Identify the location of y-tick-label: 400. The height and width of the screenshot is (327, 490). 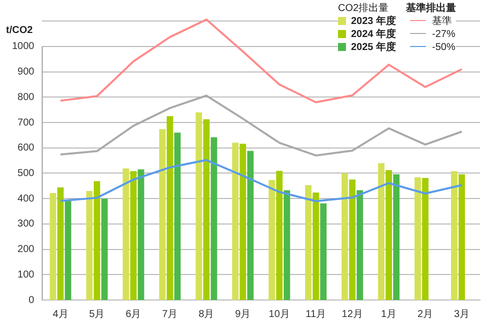
(26, 198).